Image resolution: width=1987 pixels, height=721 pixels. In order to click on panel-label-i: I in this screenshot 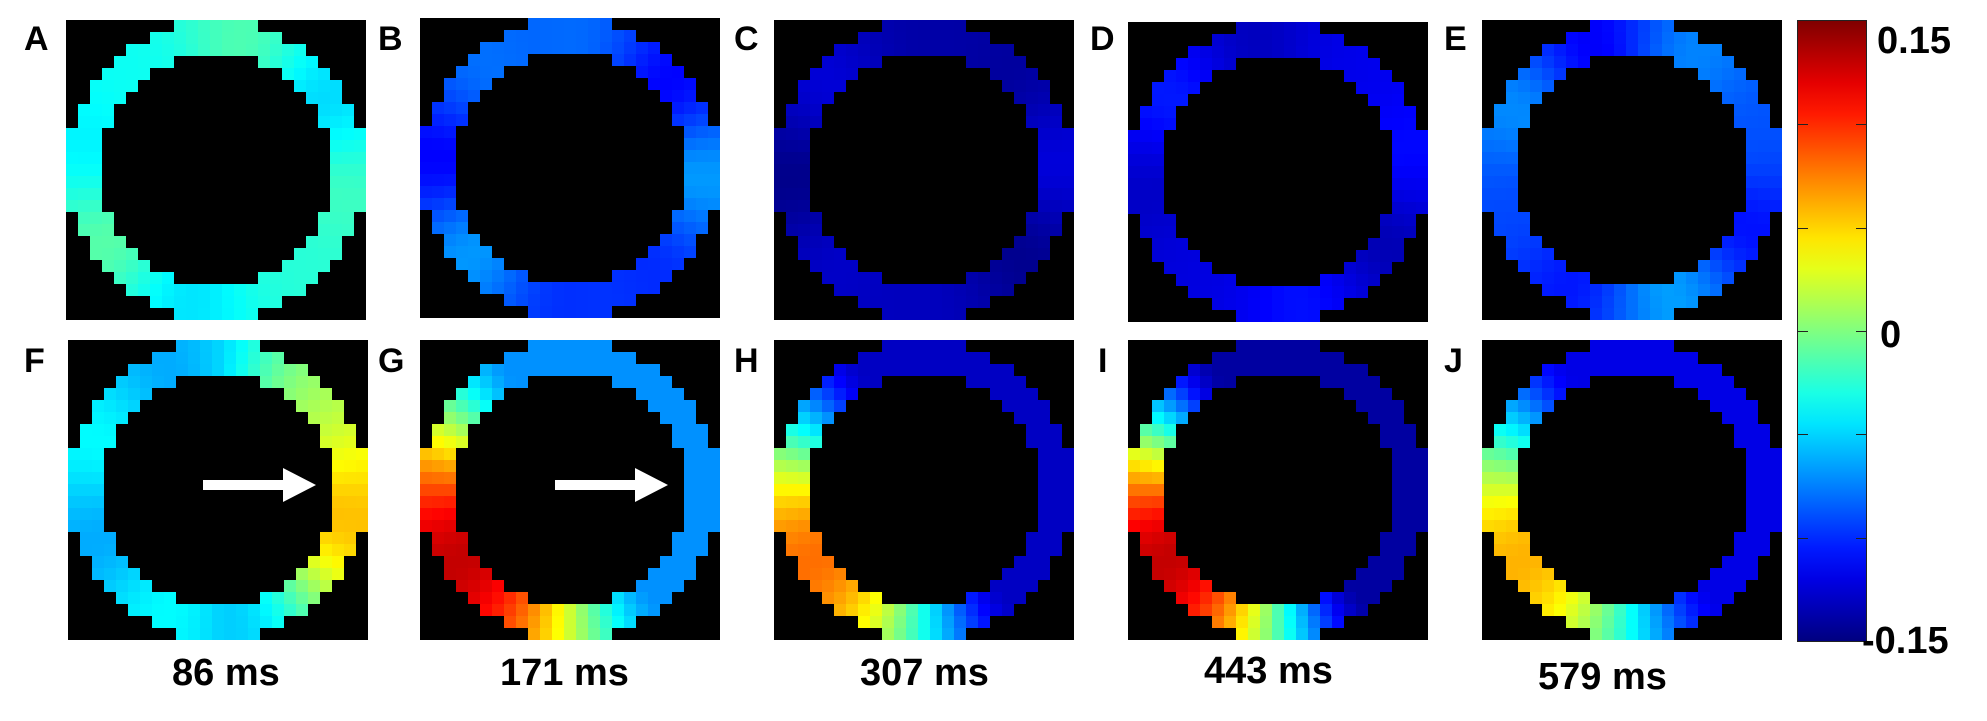, I will do `click(1103, 361)`.